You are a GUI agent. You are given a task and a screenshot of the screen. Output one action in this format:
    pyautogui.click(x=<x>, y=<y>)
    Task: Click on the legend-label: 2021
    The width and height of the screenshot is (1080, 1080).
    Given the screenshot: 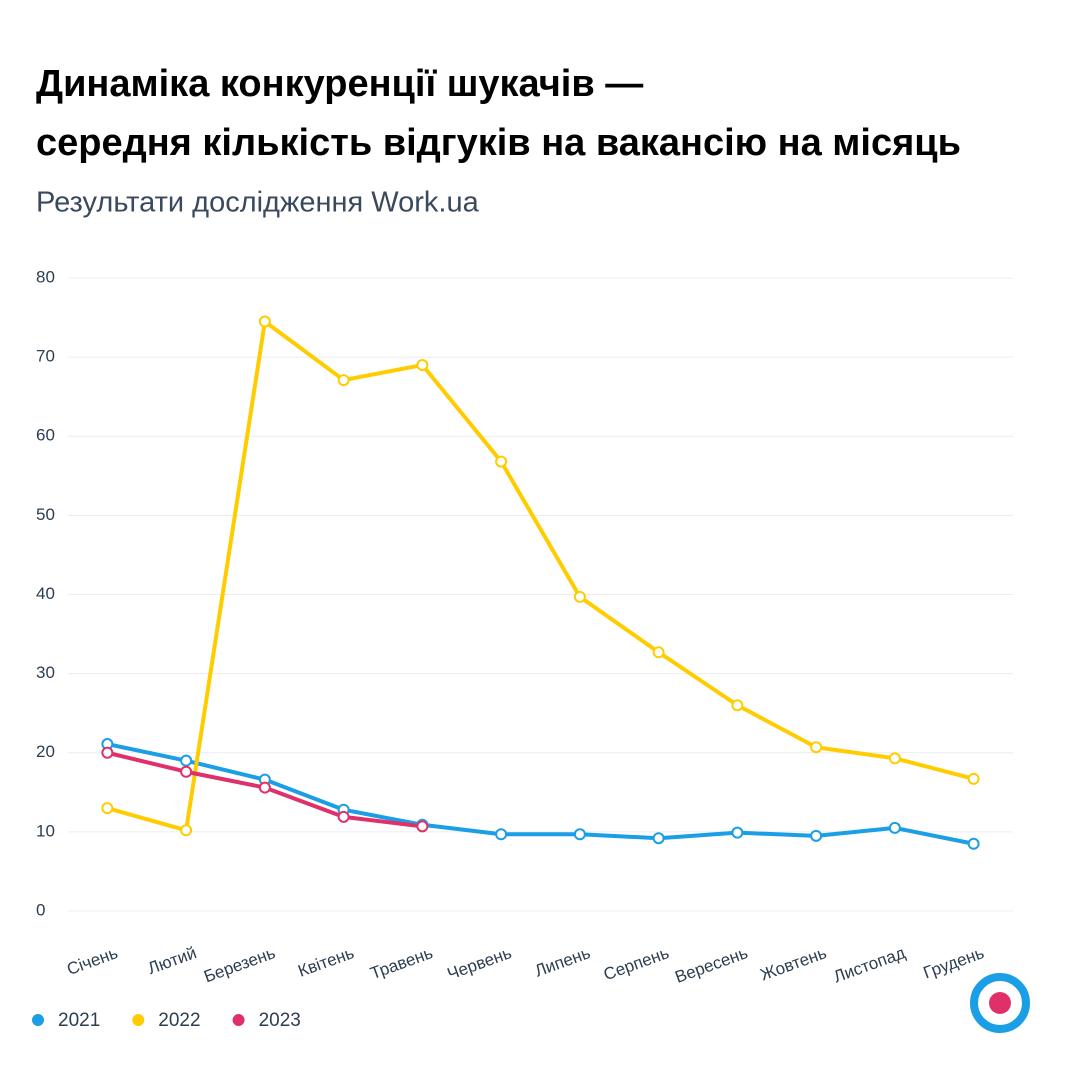 What is the action you would take?
    pyautogui.click(x=79, y=1020)
    